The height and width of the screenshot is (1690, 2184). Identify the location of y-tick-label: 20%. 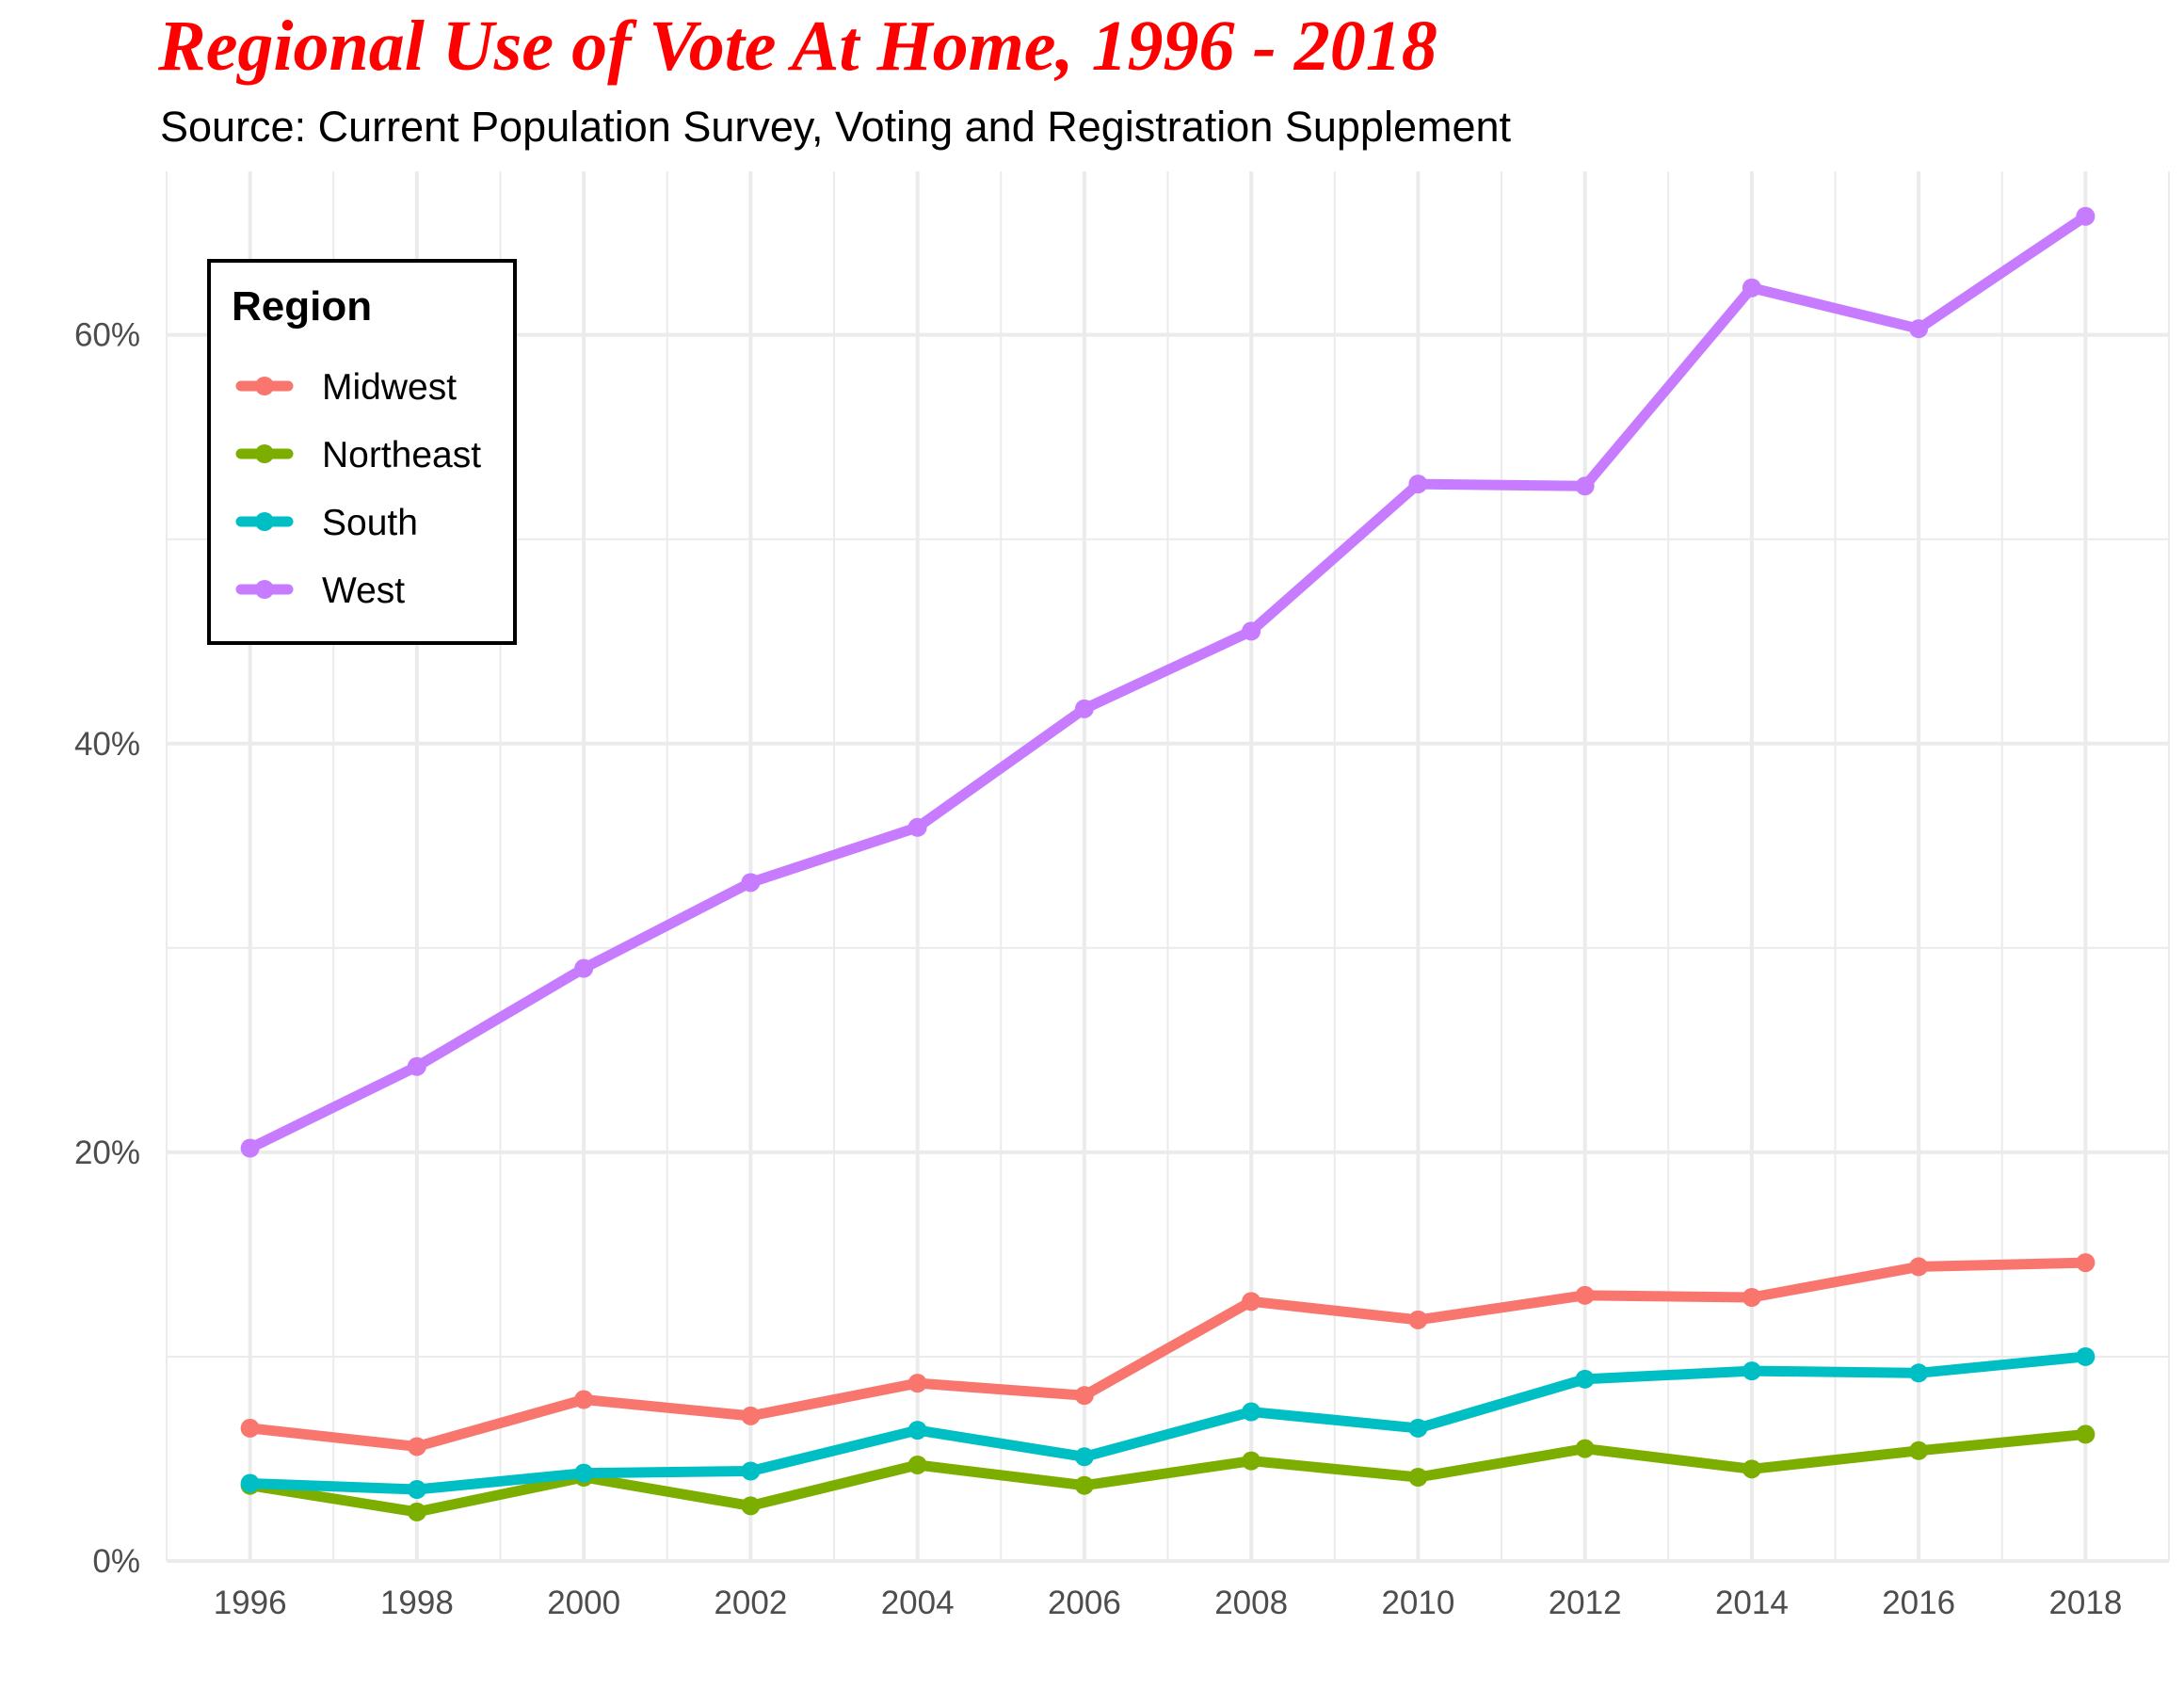
(107, 1153).